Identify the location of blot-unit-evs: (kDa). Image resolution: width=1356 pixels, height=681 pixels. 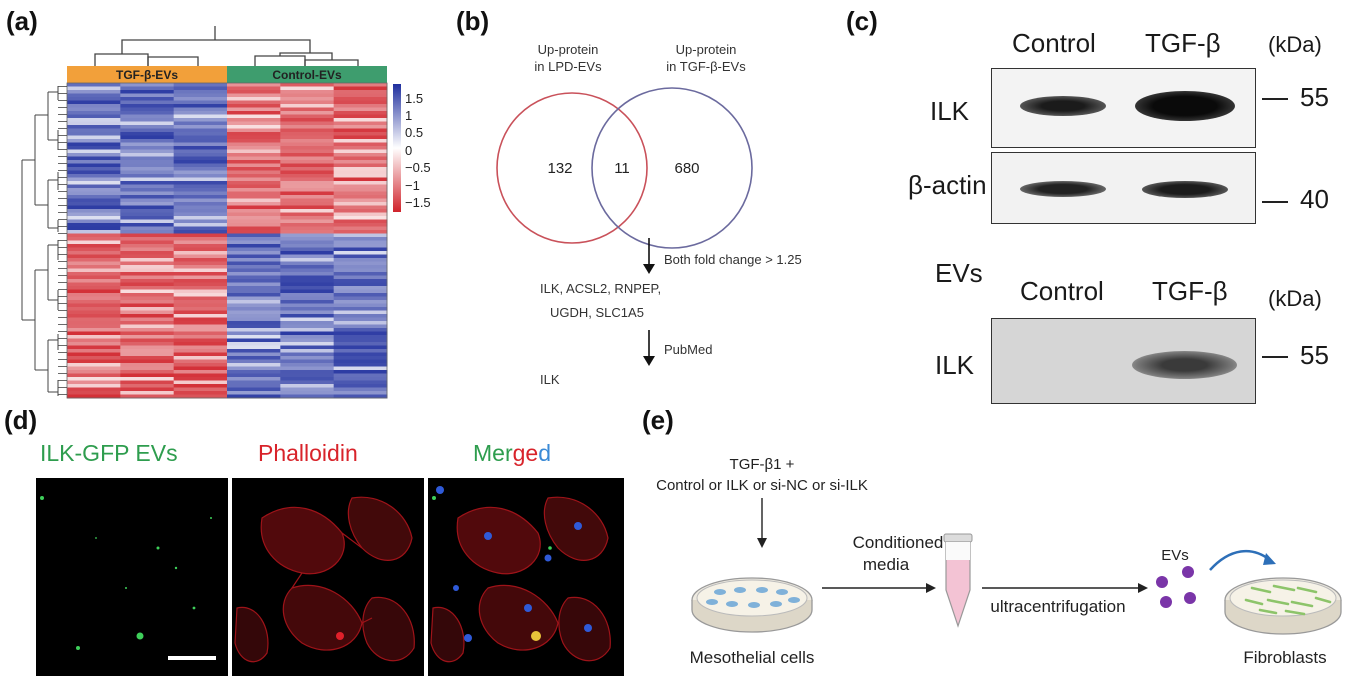
(1295, 298).